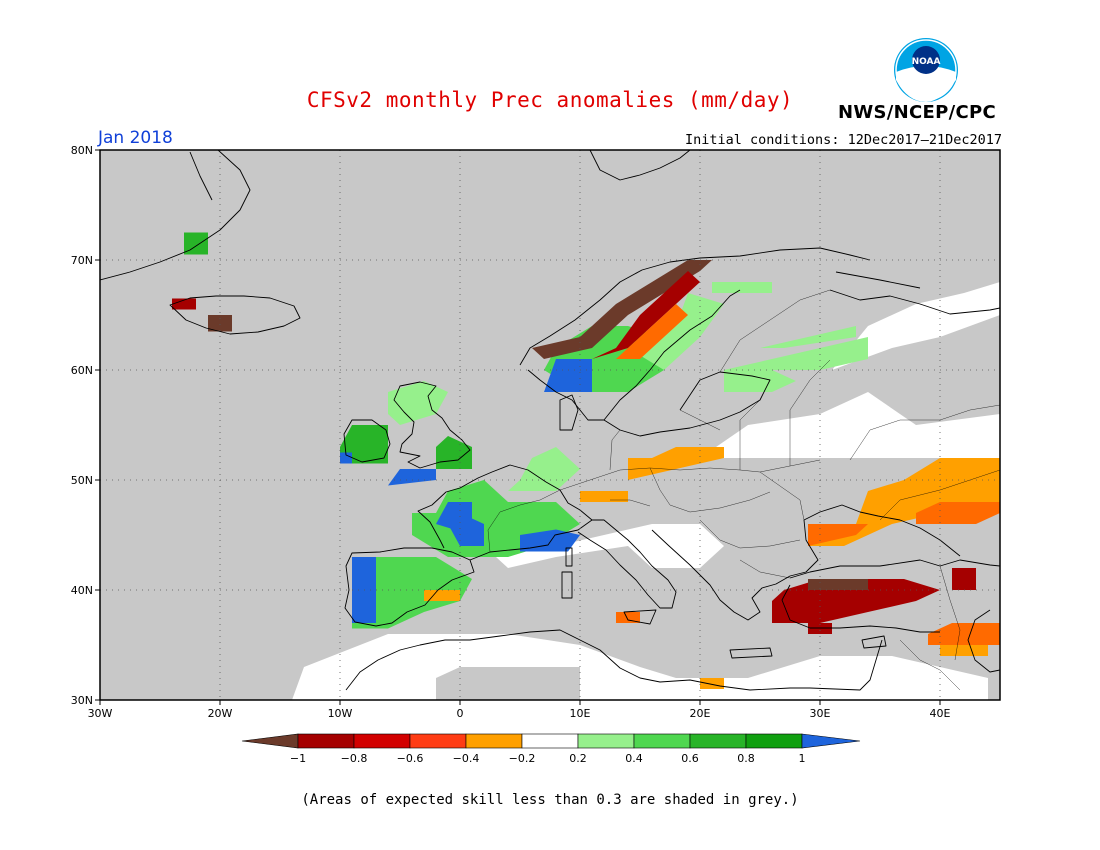  Describe the element at coordinates (569, 412) in the screenshot. I see `coastline-denmark` at that location.